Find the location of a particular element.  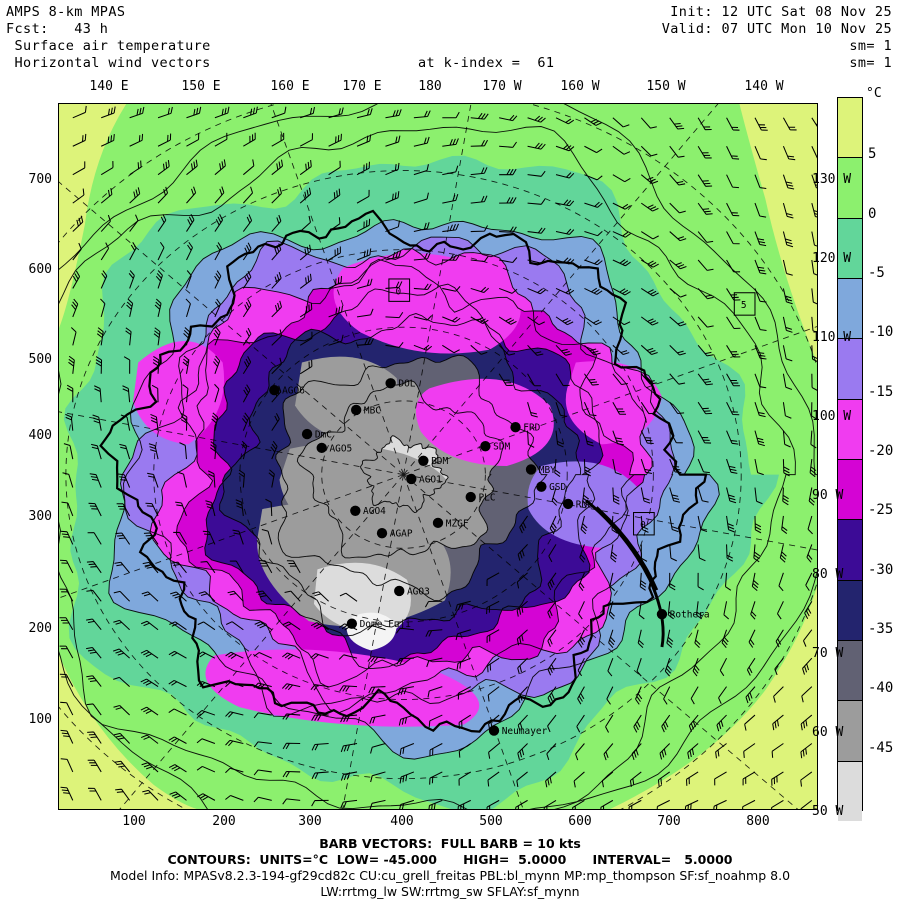

station-marker: AGAP is located at coordinates (394, 534).